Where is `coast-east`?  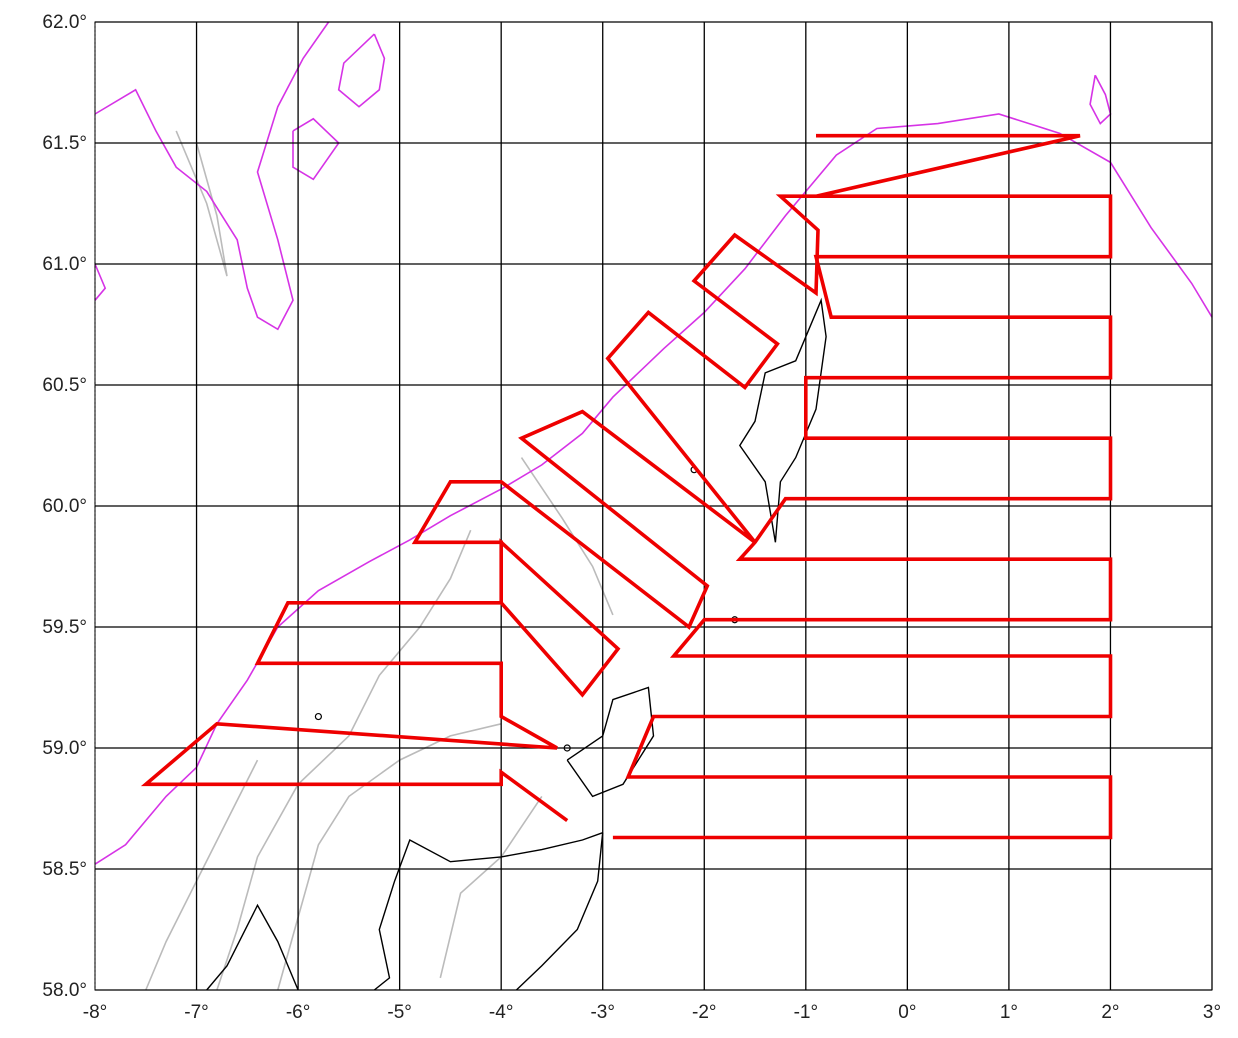 coast-east is located at coordinates (559, 911).